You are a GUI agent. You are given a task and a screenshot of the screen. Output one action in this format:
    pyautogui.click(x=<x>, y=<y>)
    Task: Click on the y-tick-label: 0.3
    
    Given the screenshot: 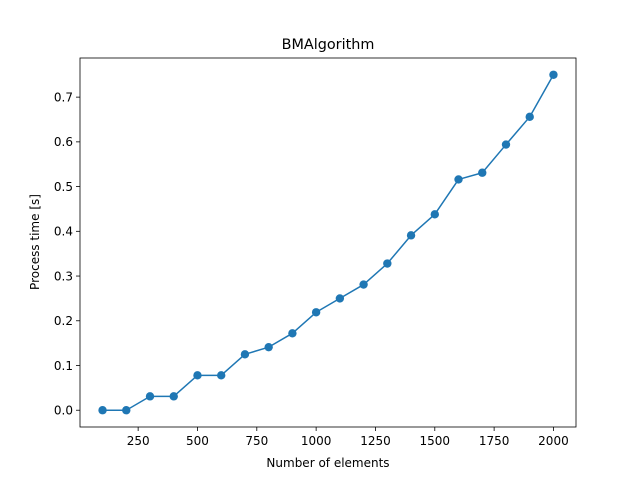 What is the action you would take?
    pyautogui.click(x=63, y=276)
    